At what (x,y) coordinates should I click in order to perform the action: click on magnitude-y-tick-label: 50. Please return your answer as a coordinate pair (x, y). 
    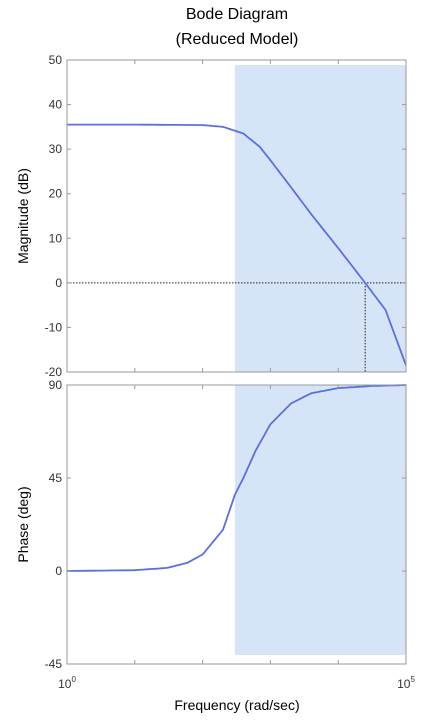
    Looking at the image, I should click on (56, 60).